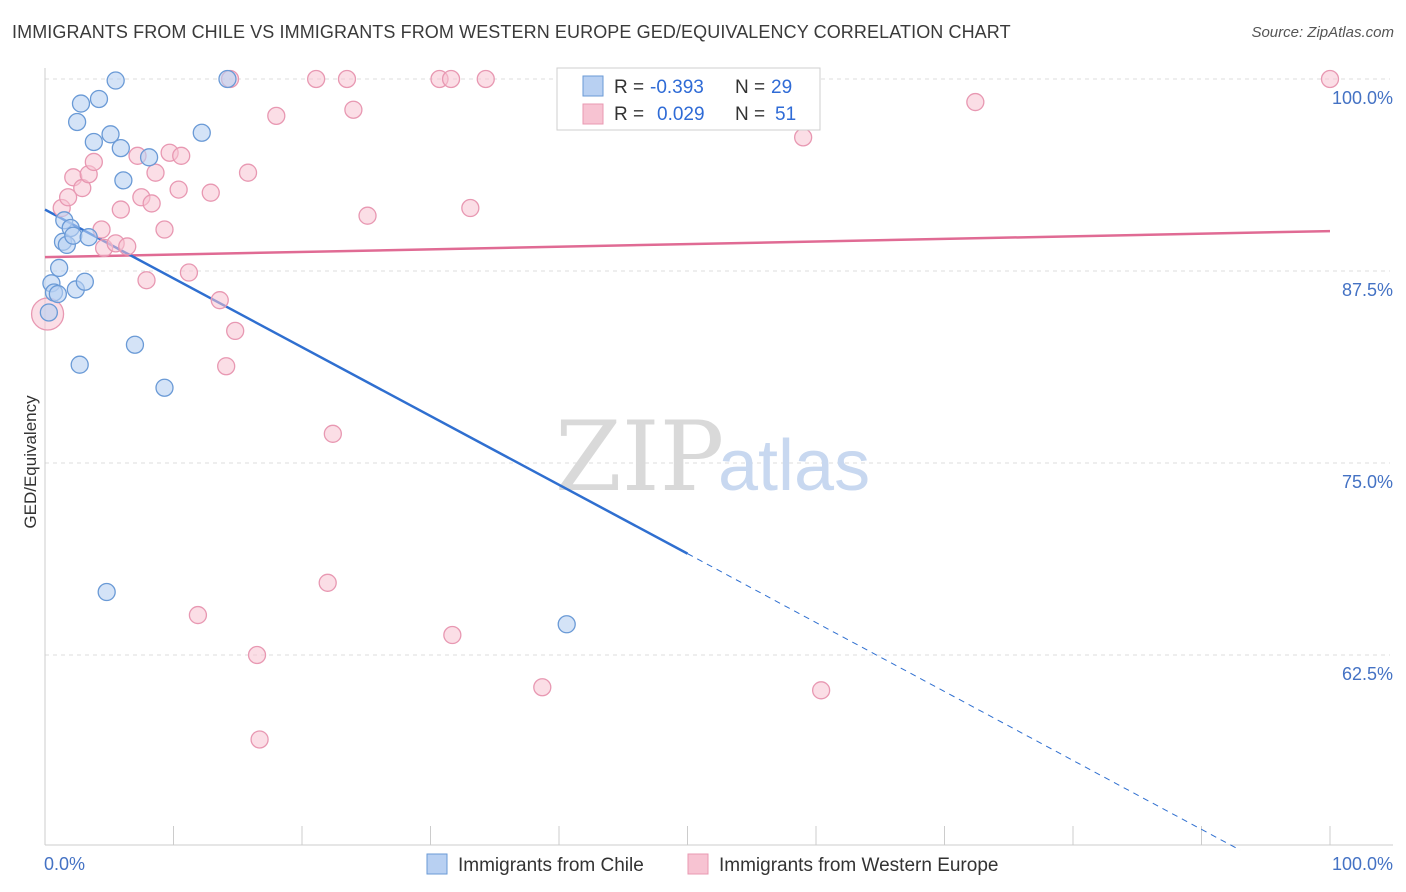  I want to click on legend-r-value-chile: -0.393, so click(677, 87).